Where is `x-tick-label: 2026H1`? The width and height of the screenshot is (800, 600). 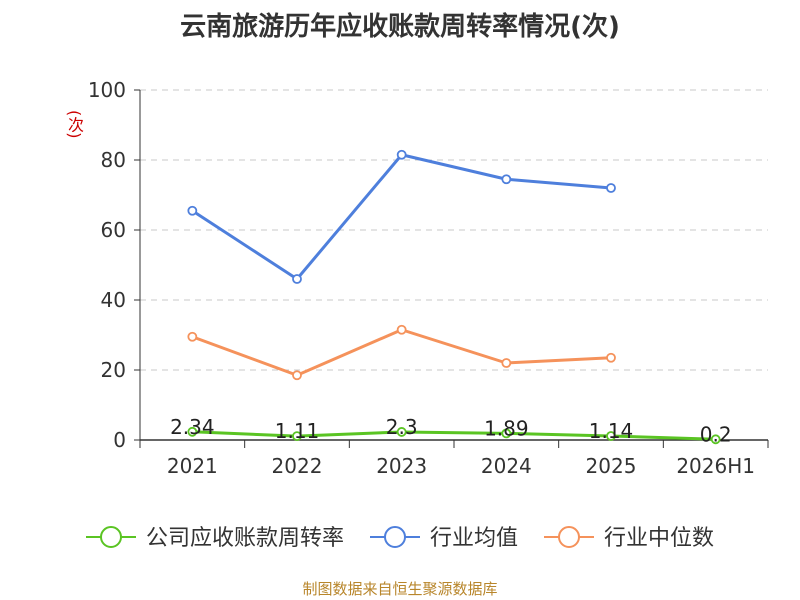
x-tick-label: 2026H1 is located at coordinates (715, 466).